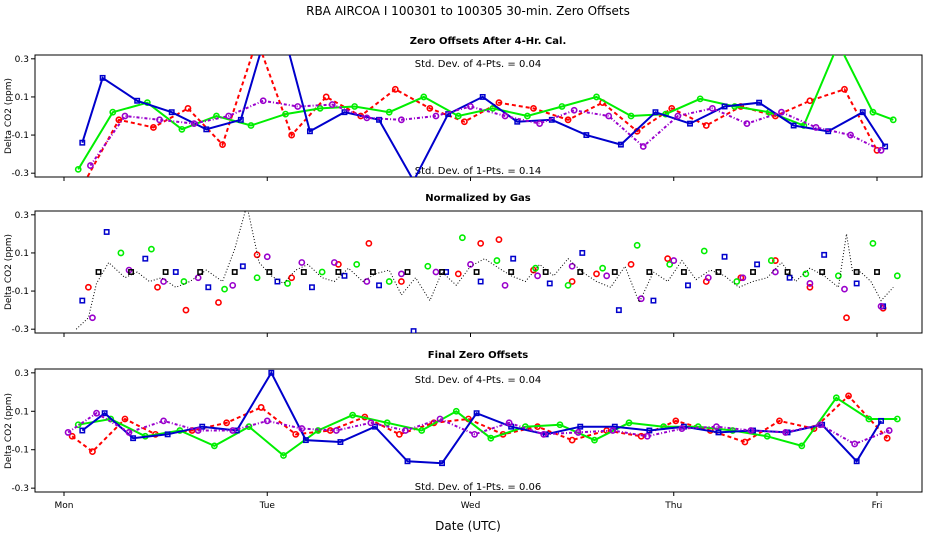  Describe the element at coordinates (267, 506) in the screenshot. I see `x-tick-label: Tue` at that location.